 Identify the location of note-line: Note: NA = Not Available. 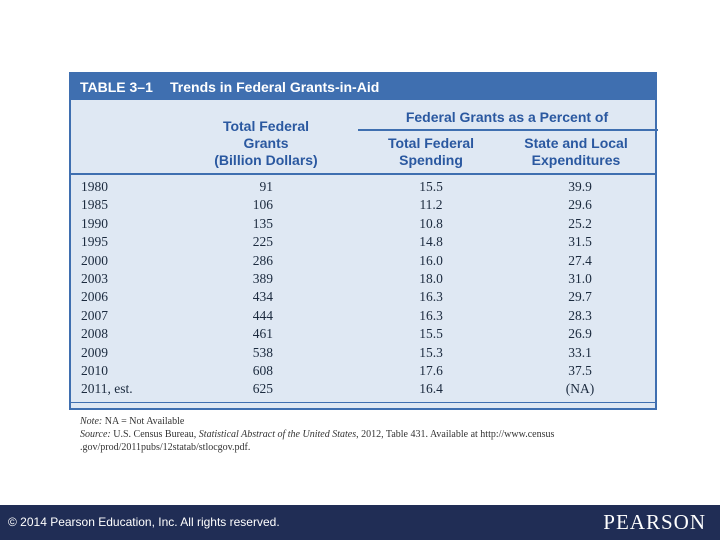
(365, 421).